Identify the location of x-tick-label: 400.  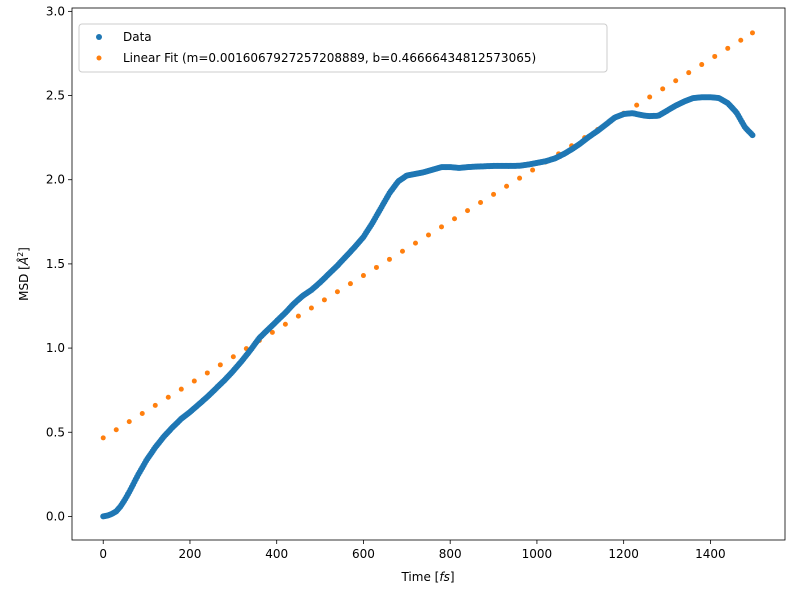
(276, 554).